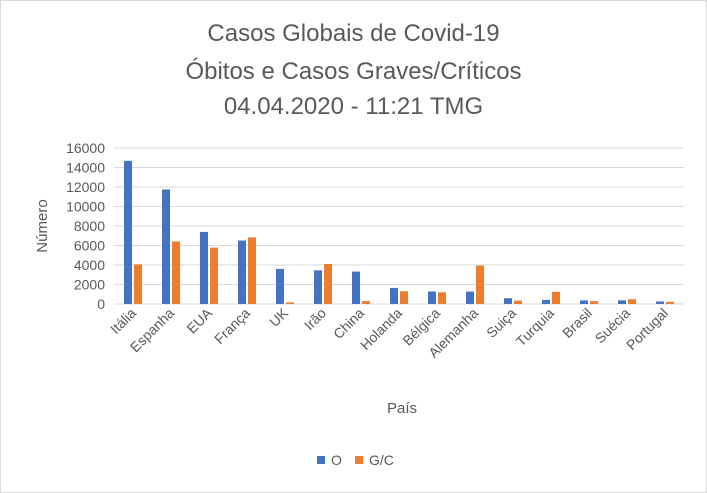 The image size is (707, 493). Describe the element at coordinates (336, 460) in the screenshot. I see `legend-label-o: O` at that location.